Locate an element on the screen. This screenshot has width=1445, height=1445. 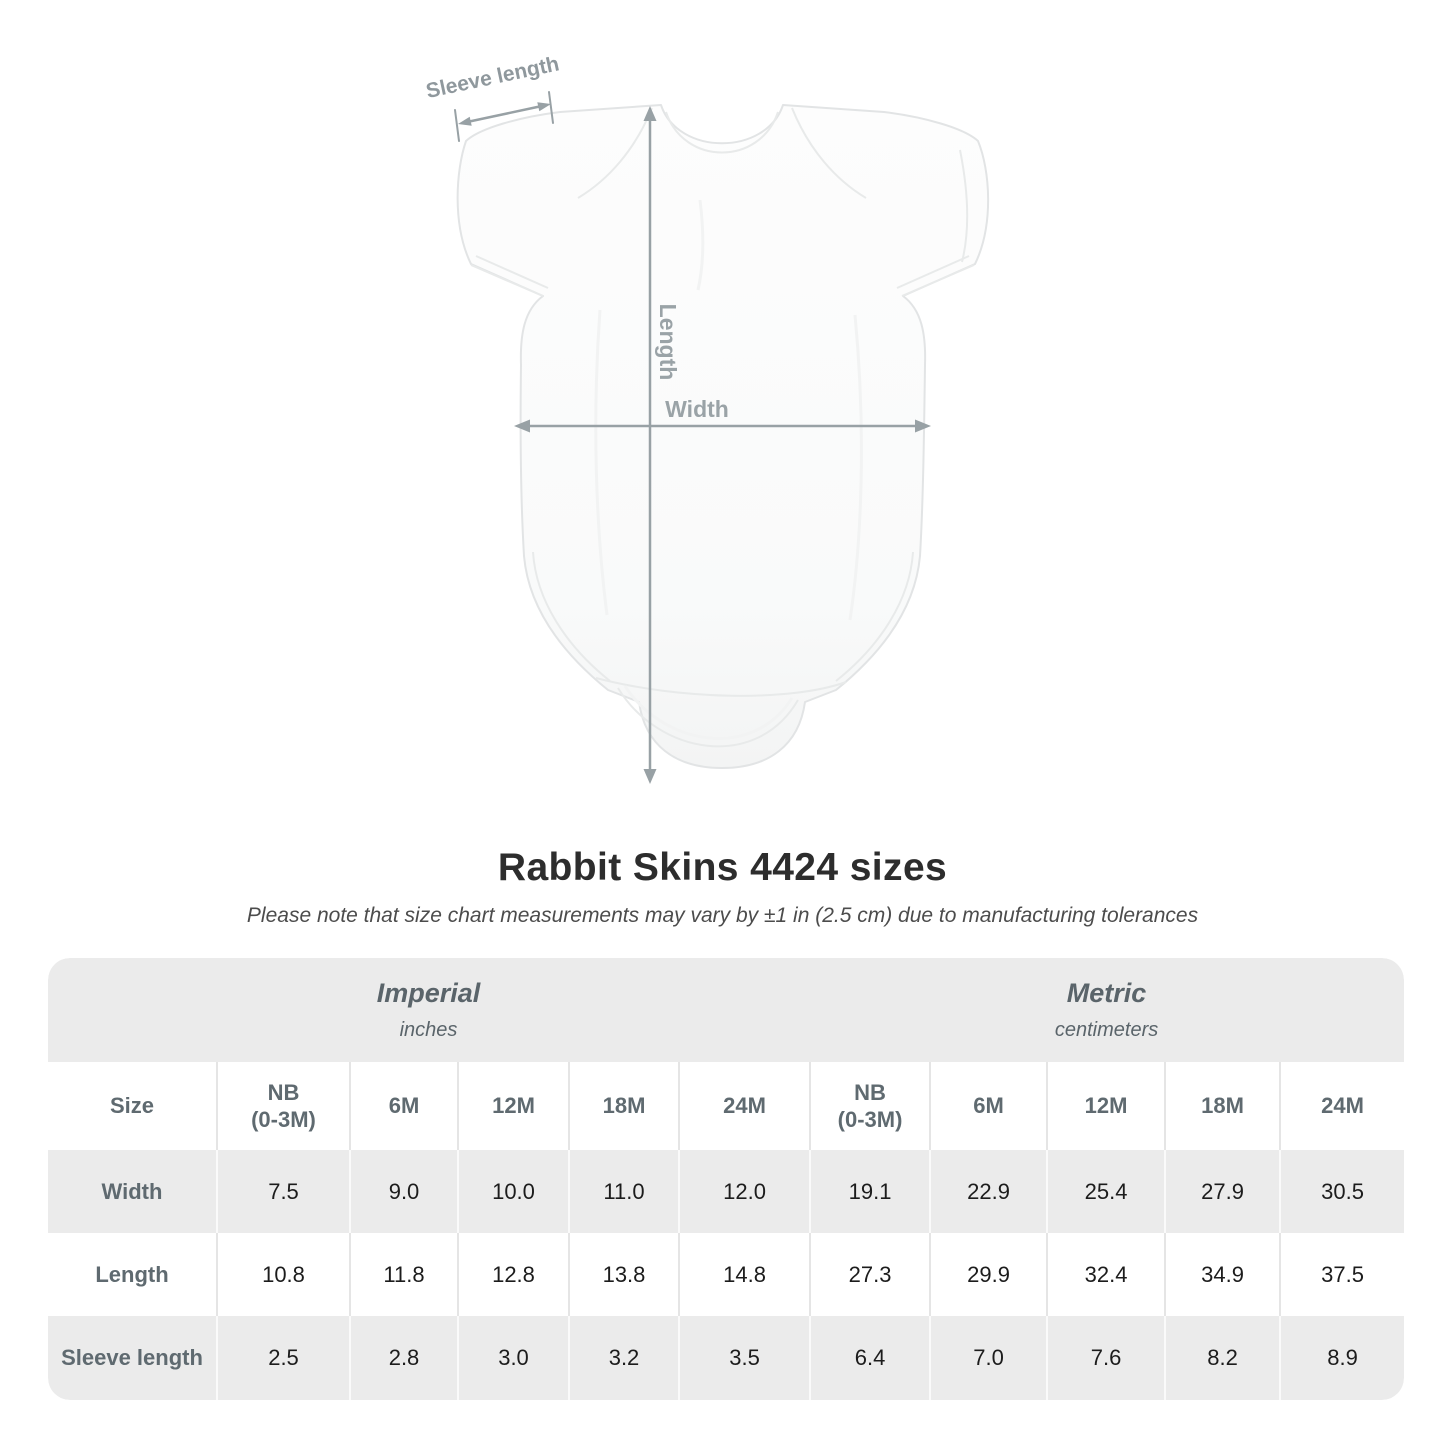
row-label-sleeve-length: Sleeve length is located at coordinates (132, 1358).